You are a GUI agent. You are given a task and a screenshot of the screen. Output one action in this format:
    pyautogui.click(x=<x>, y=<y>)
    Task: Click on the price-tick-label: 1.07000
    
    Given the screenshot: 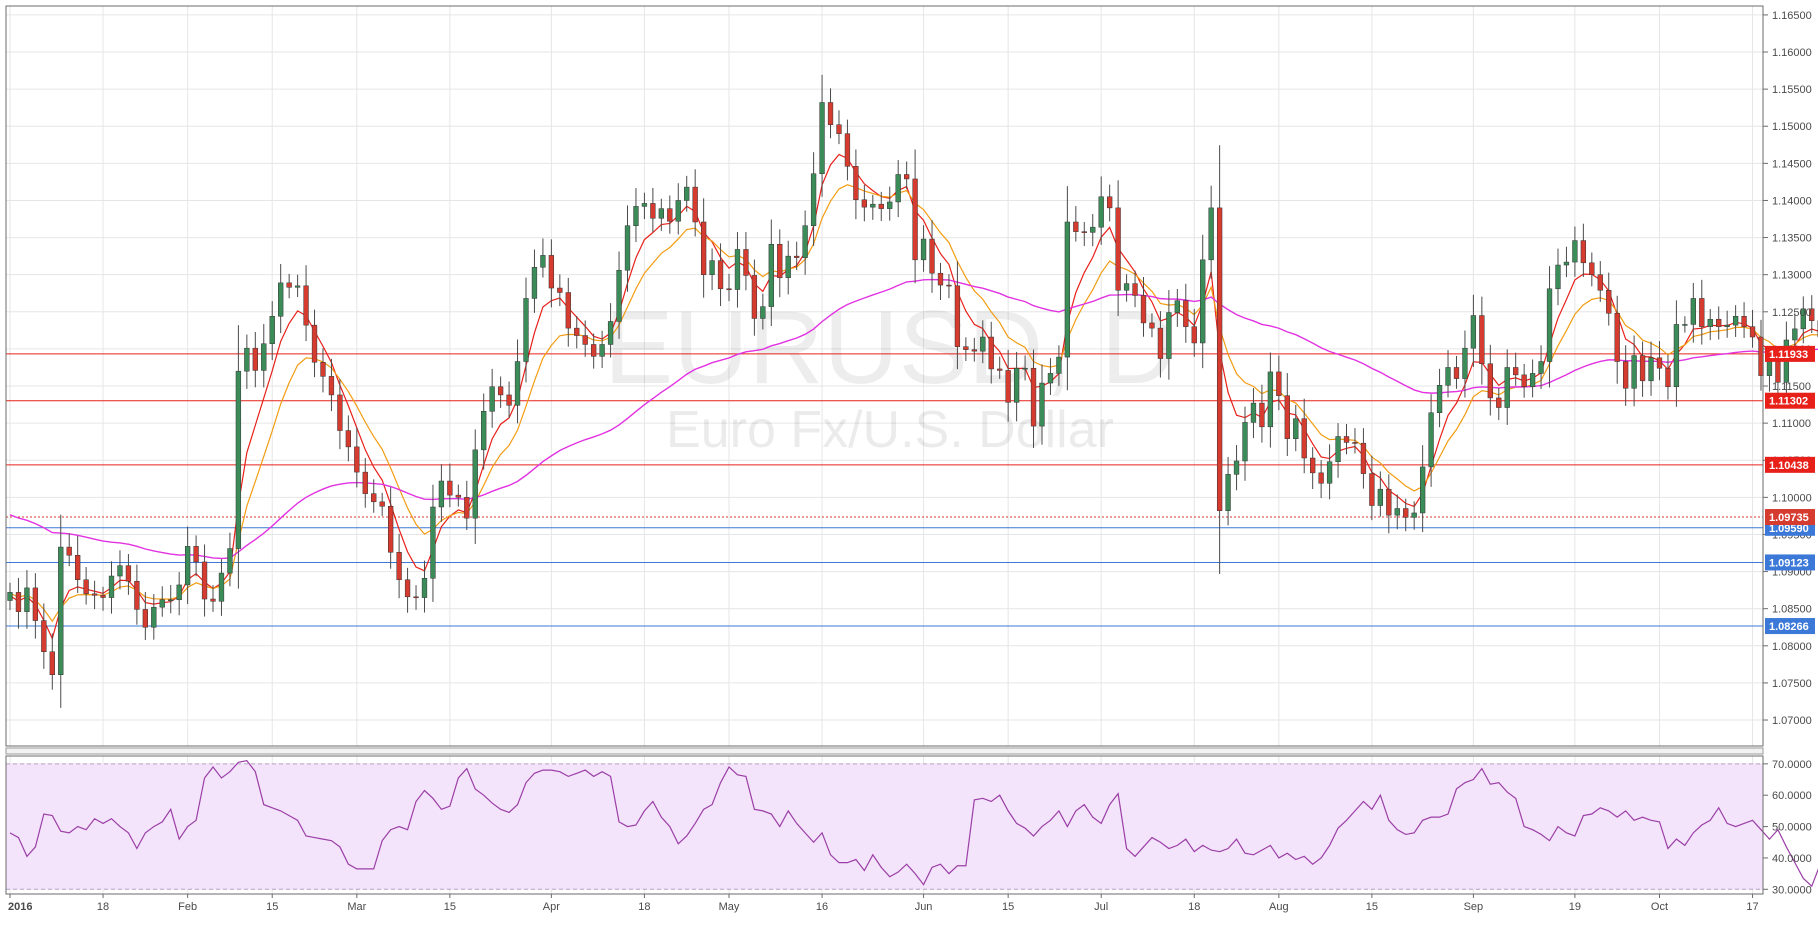 What is the action you would take?
    pyautogui.click(x=1792, y=721)
    